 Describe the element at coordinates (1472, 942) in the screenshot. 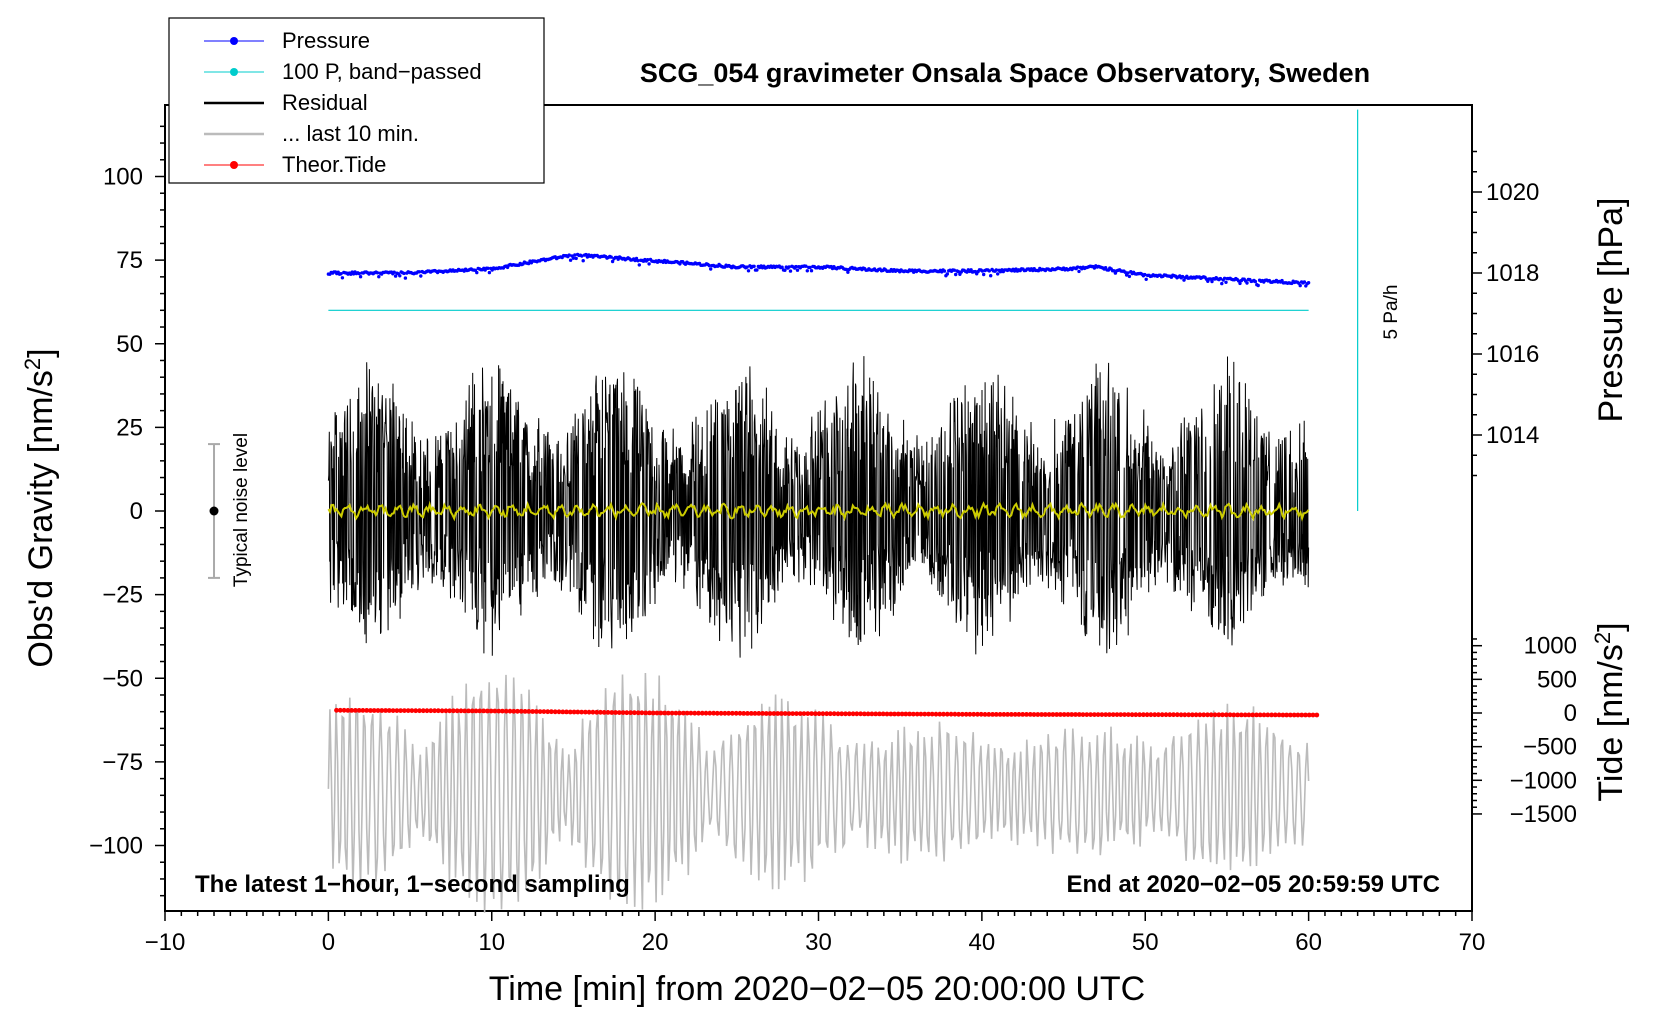

I see `x-tick-label: 70` at that location.